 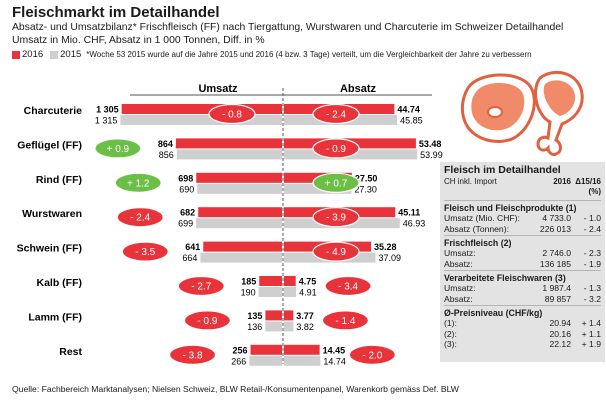 What do you see at coordinates (556, 218) in the screenshot?
I see `info-row-value: 4 733.0` at bounding box center [556, 218].